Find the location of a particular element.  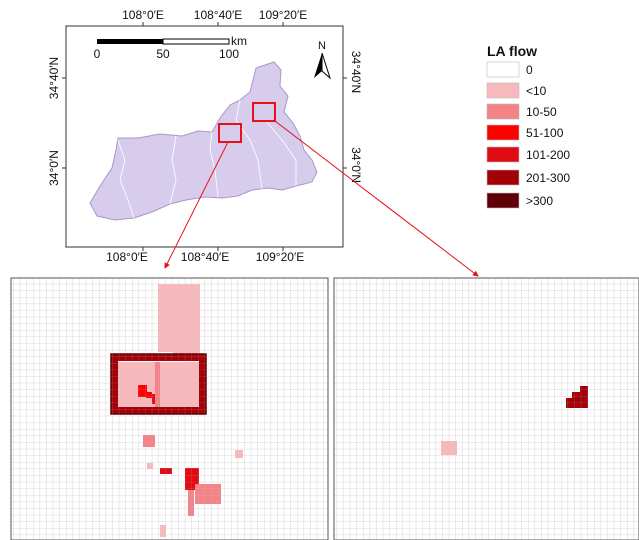

study-region-polygon is located at coordinates (203, 141).